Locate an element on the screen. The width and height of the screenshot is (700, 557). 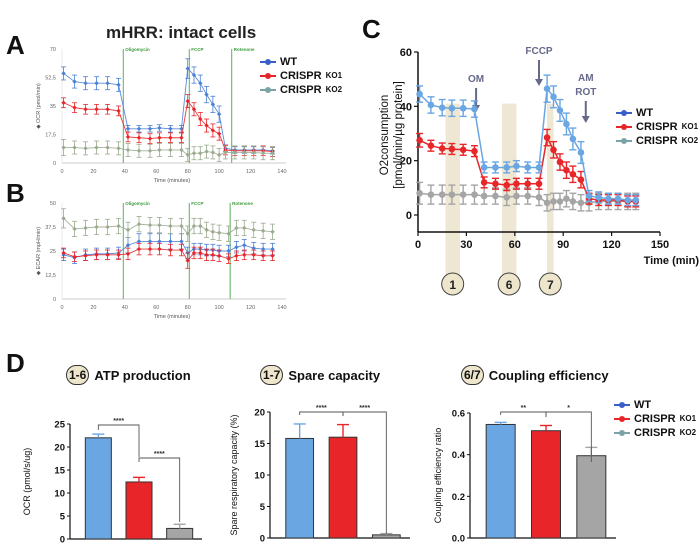
y-tick-label: 5 is located at coordinates (63, 517).